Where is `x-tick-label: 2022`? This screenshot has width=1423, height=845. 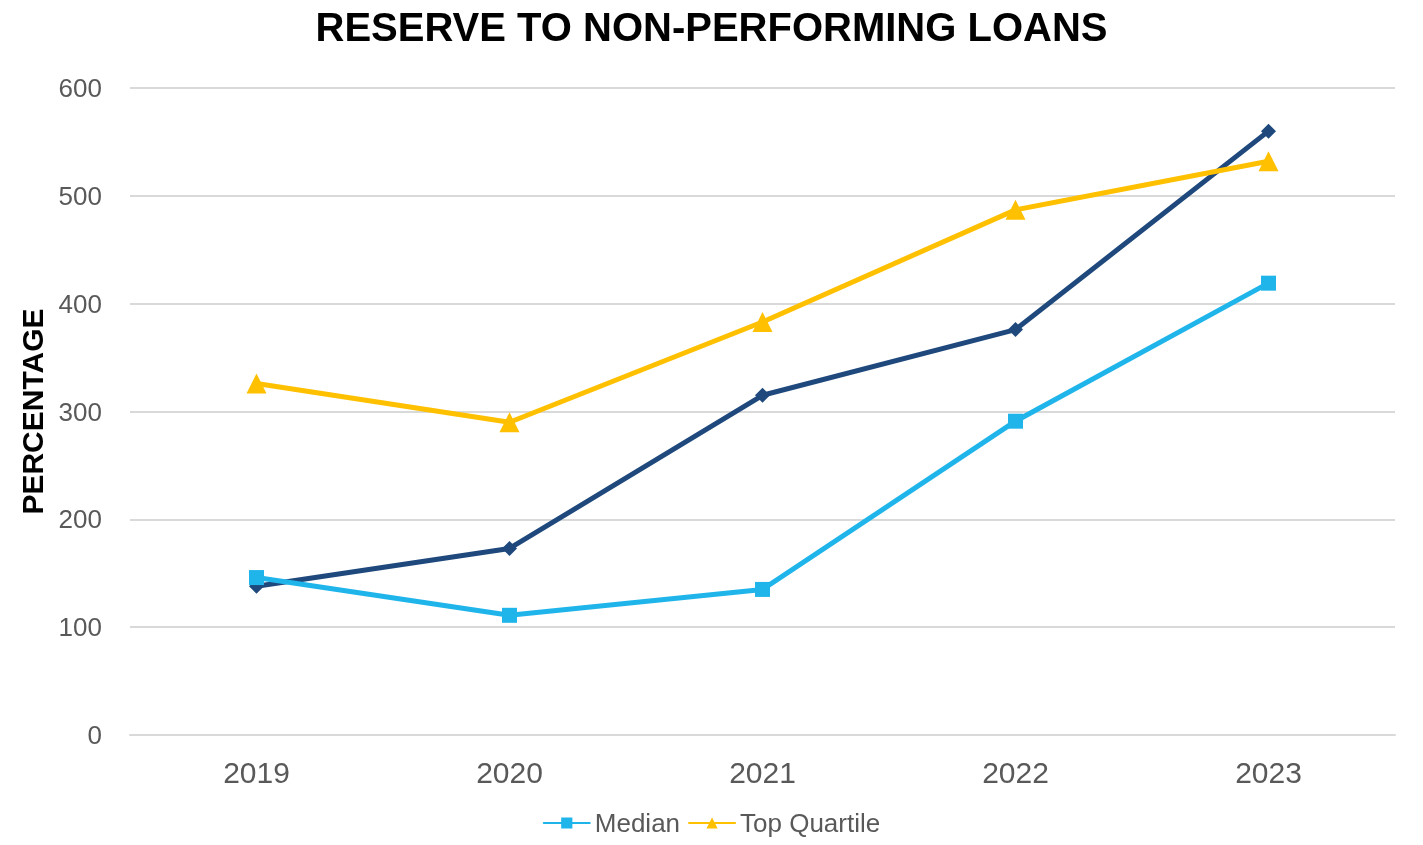
x-tick-label: 2022 is located at coordinates (1015, 772).